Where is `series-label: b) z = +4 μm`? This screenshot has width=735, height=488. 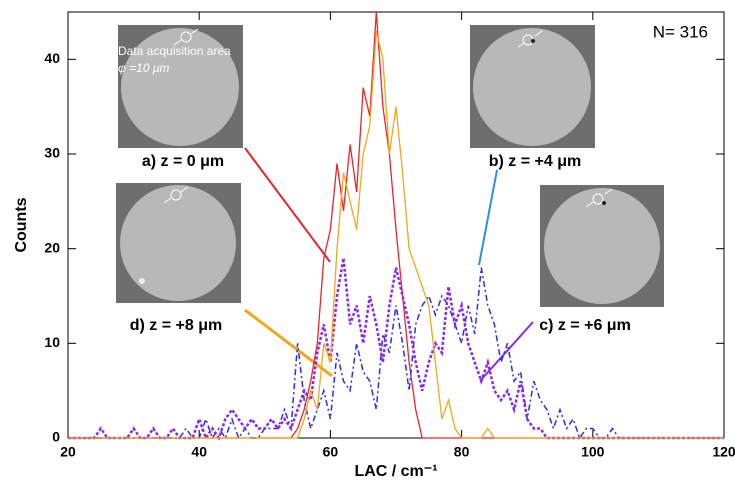
series-label: b) z = +4 μm is located at coordinates (535, 161).